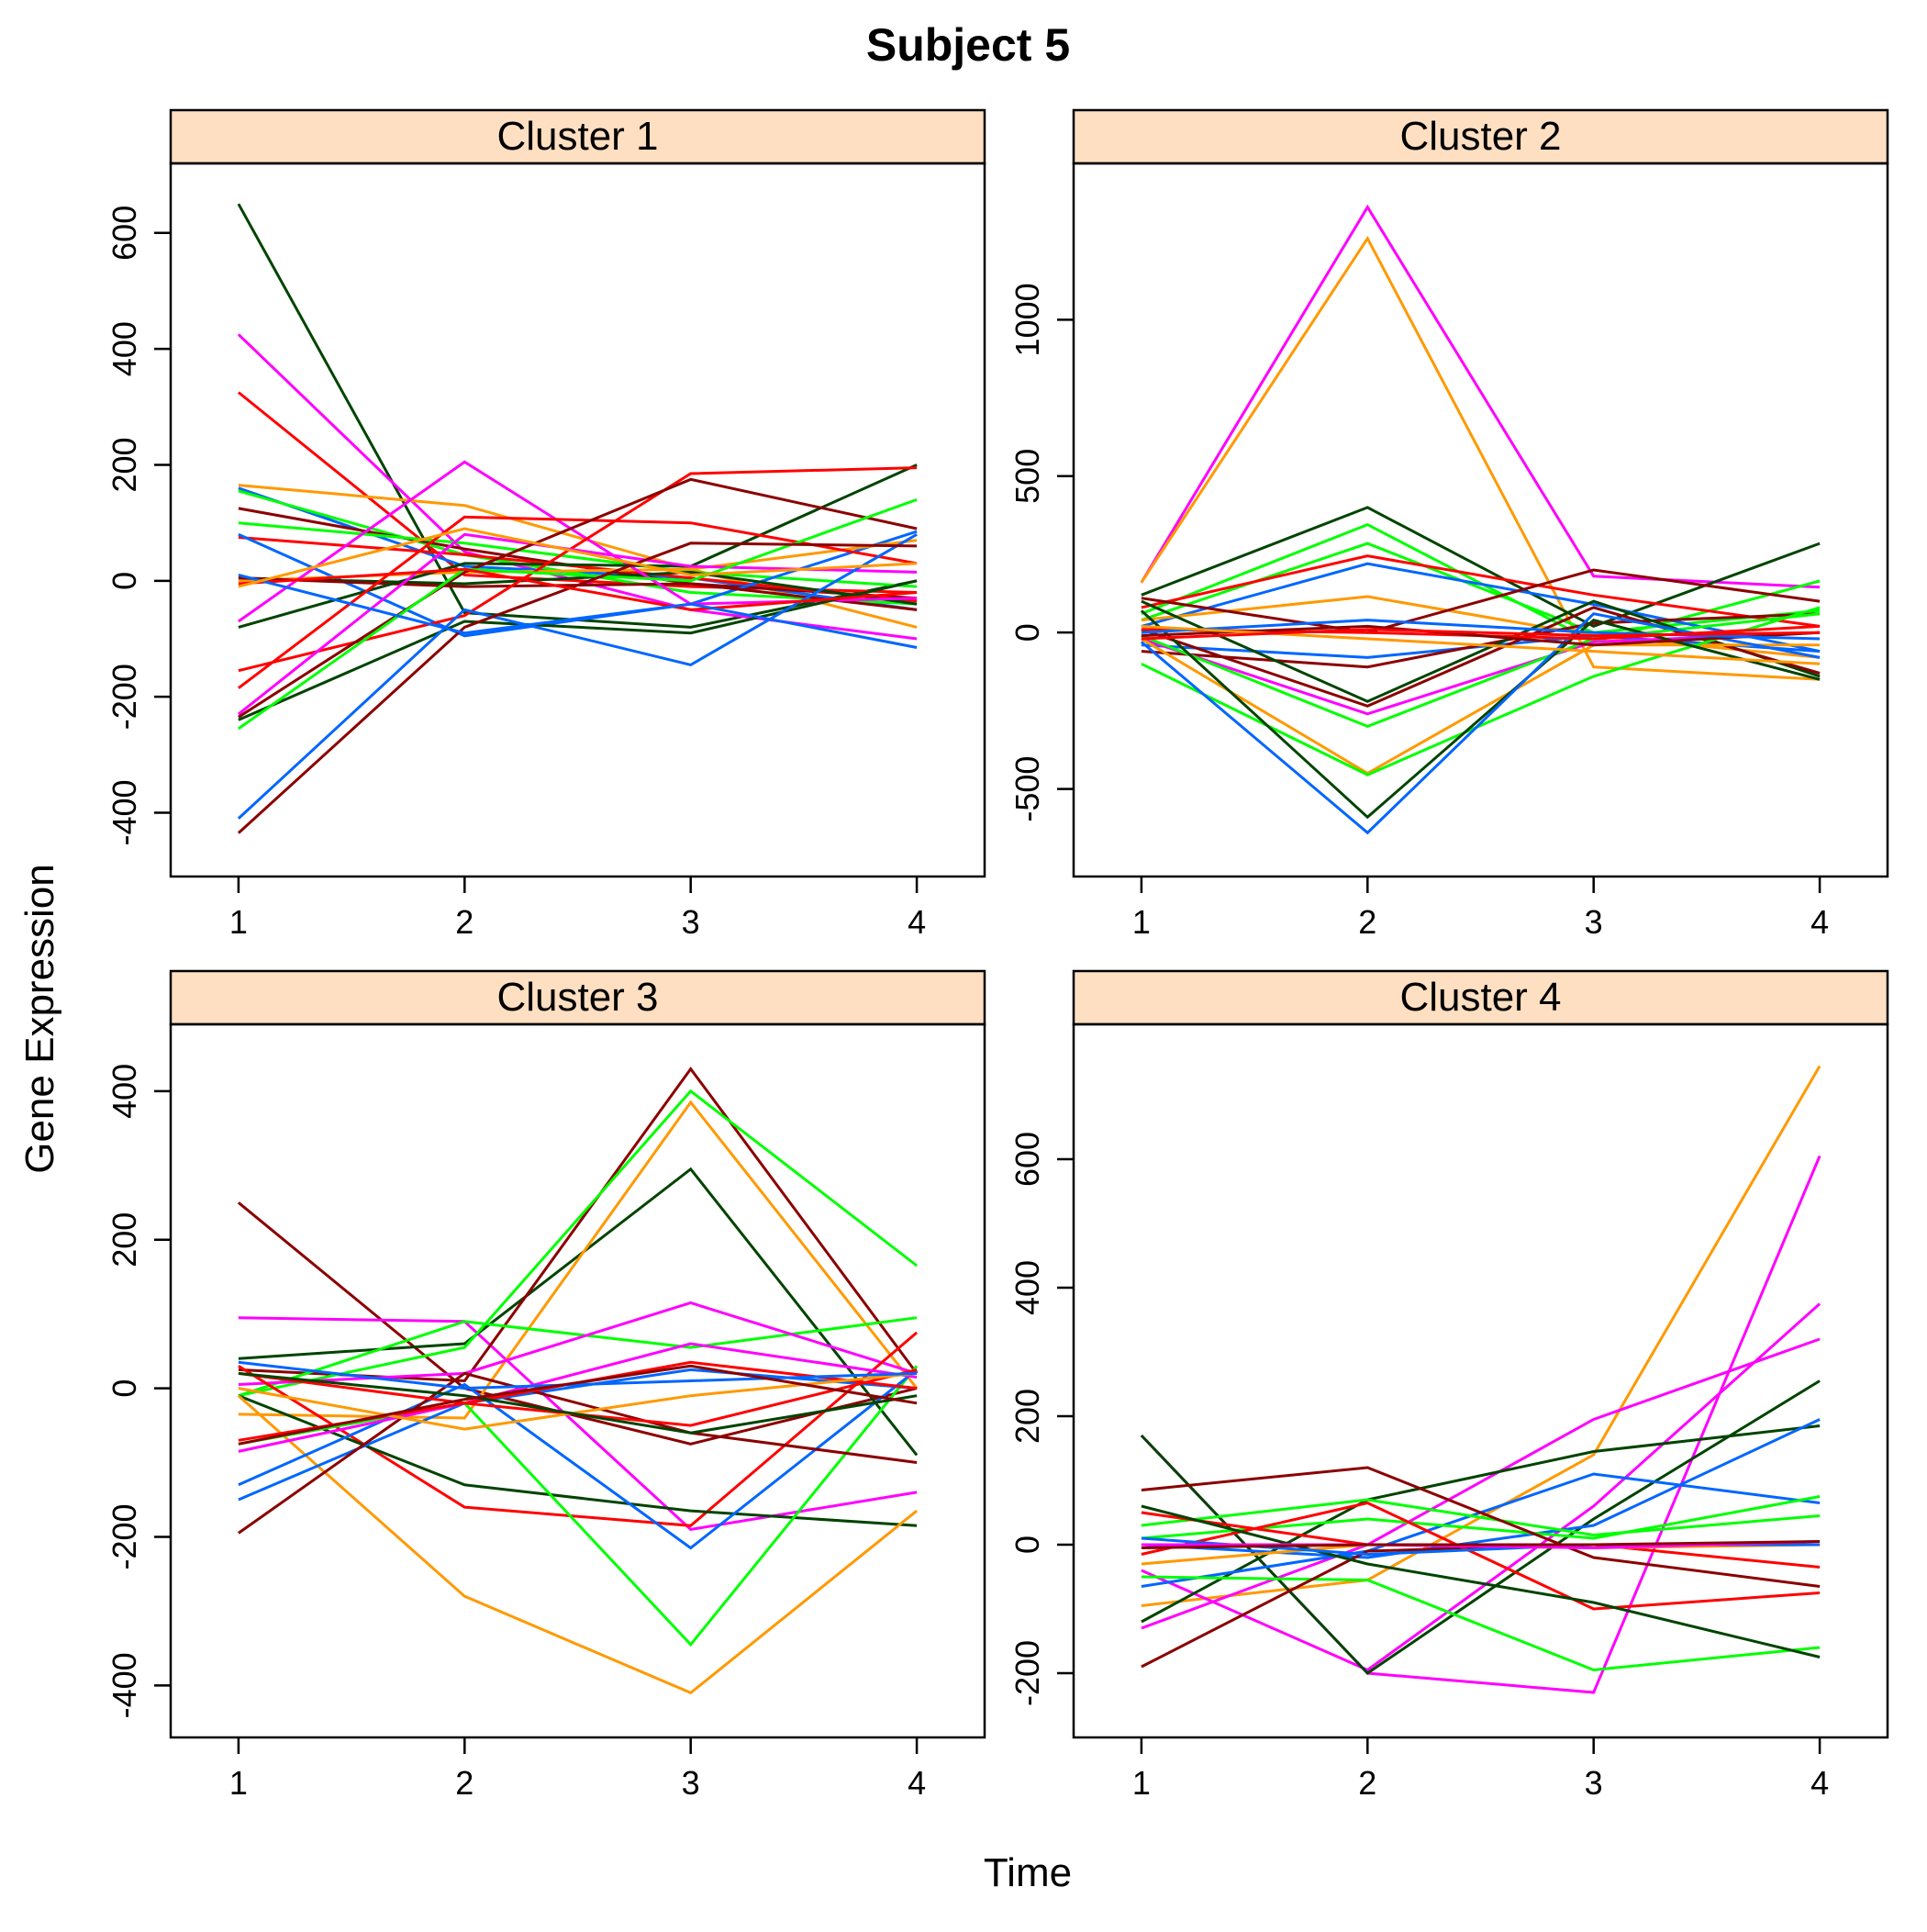 The width and height of the screenshot is (1927, 1932). Describe the element at coordinates (39, 1019) in the screenshot. I see `y-axis-label: Gene Expression` at that location.